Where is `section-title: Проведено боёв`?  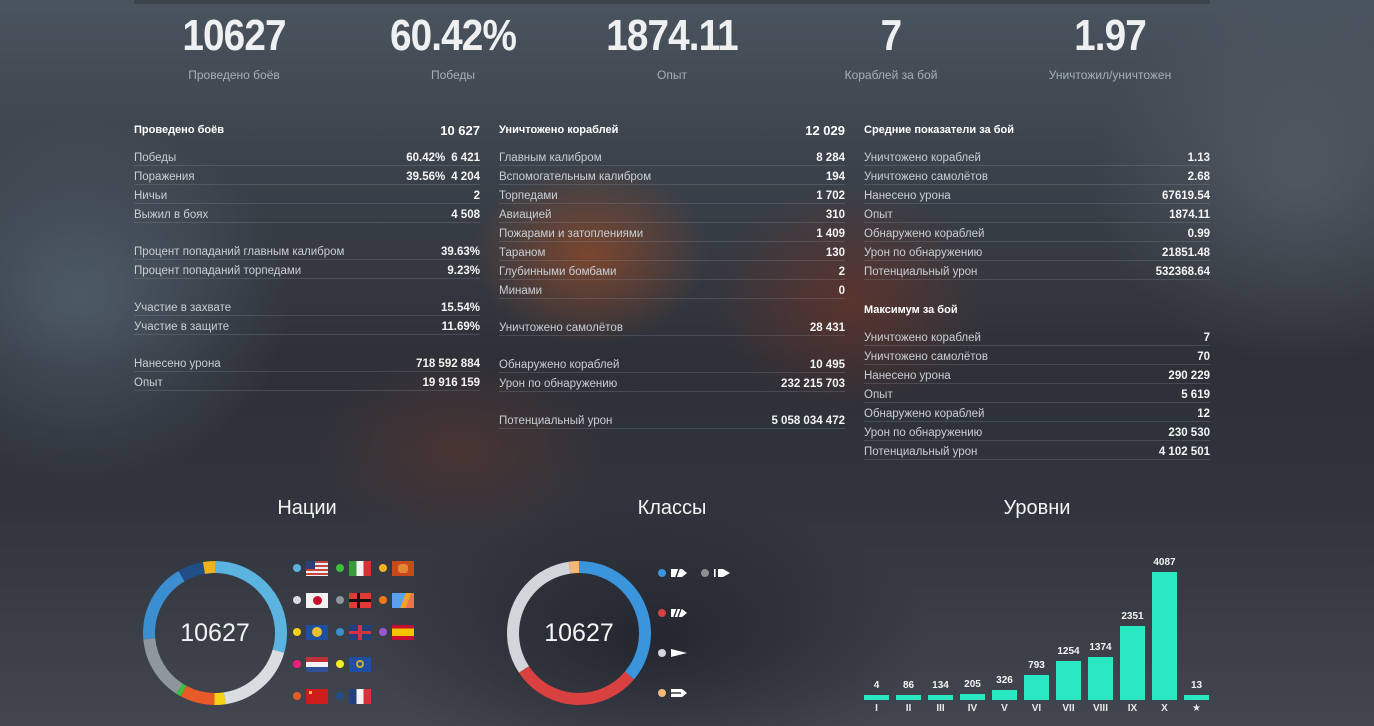 section-title: Проведено боёв is located at coordinates (179, 130).